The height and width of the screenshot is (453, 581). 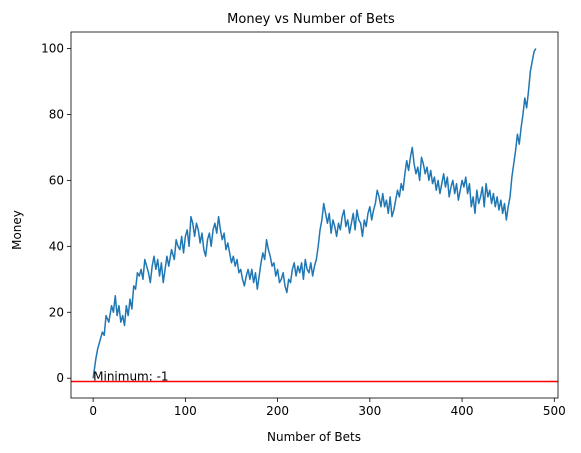 I want to click on x-tick-label: 100, so click(x=185, y=411).